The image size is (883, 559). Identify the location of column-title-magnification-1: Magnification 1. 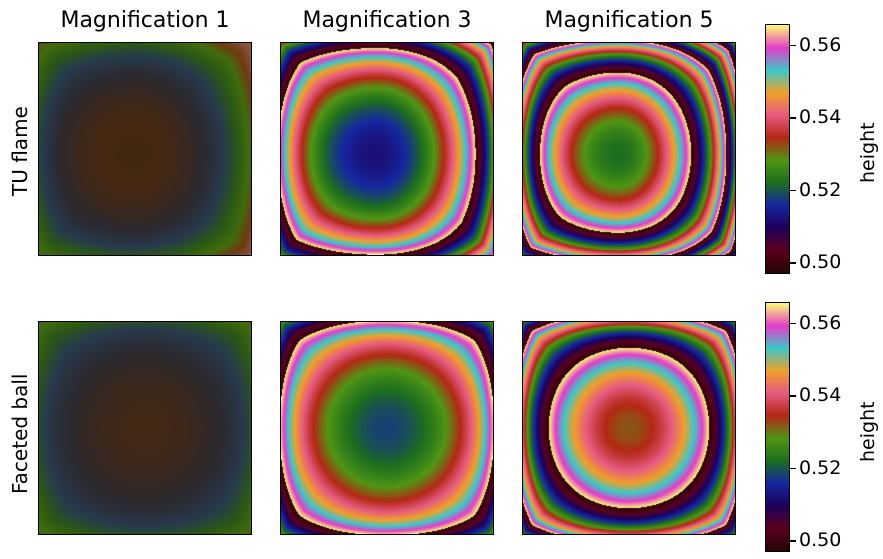
(145, 20).